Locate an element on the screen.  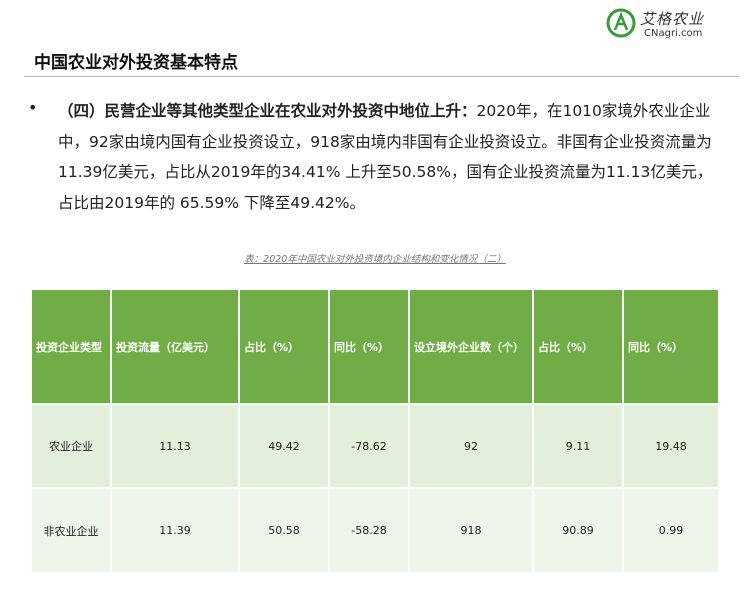
table-cell: 9.11 is located at coordinates (578, 446).